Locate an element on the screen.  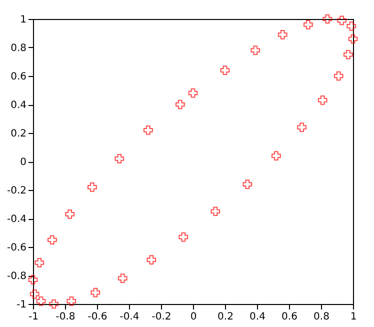
y-tick-label: -0.8 is located at coordinates (16, 276).